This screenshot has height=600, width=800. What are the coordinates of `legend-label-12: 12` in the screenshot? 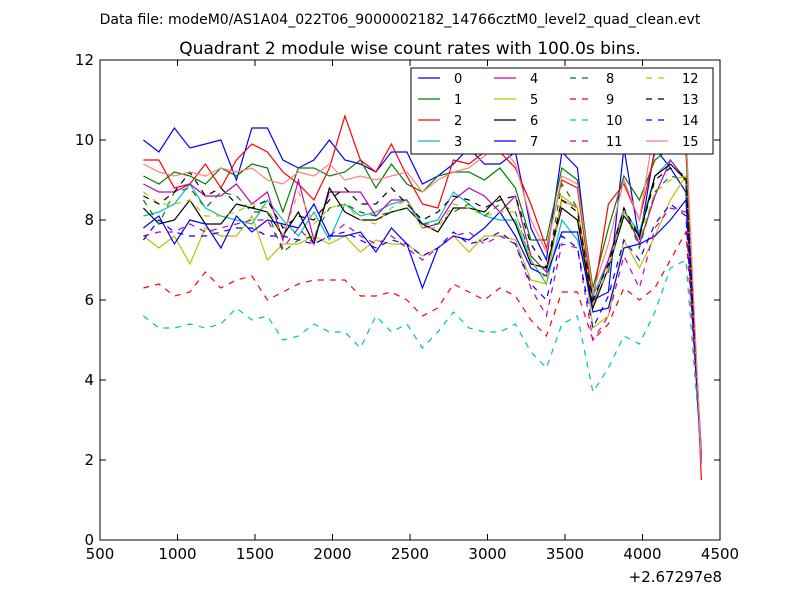 It's located at (690, 79).